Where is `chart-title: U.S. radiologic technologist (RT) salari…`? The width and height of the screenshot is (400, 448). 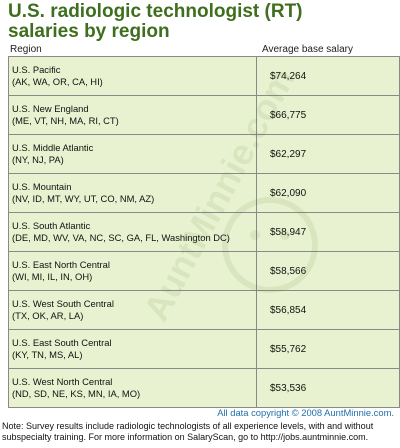
chart-title: U.S. radiologic technologist (RT) salari… is located at coordinates (203, 22).